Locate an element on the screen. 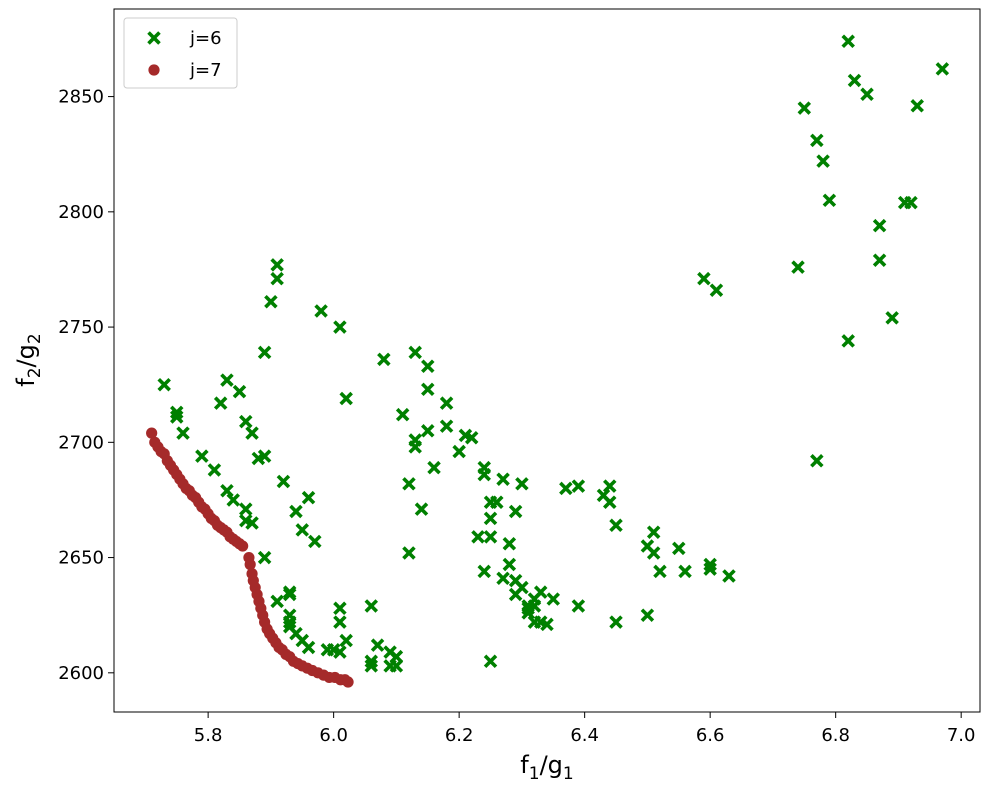  legend-marker-j6 is located at coordinates (154, 38).